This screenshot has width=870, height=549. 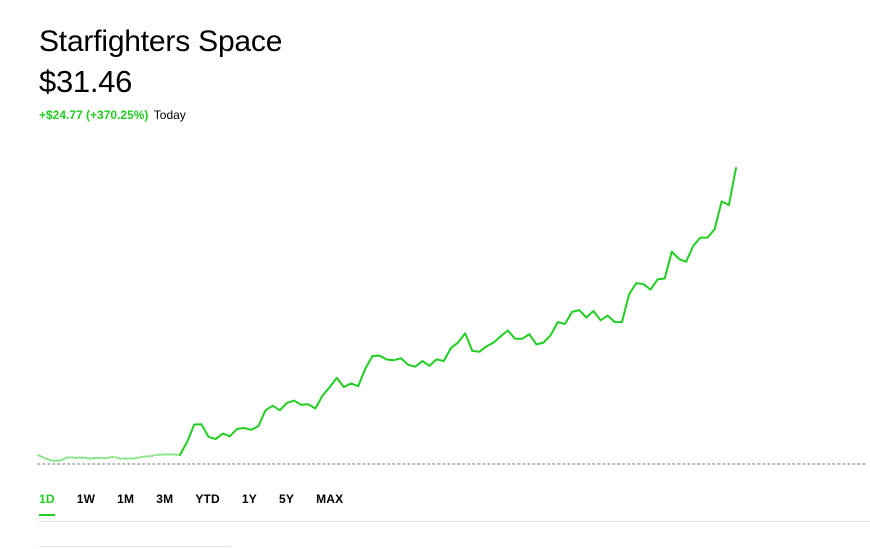 I want to click on price-change-period: Today, so click(x=169, y=115).